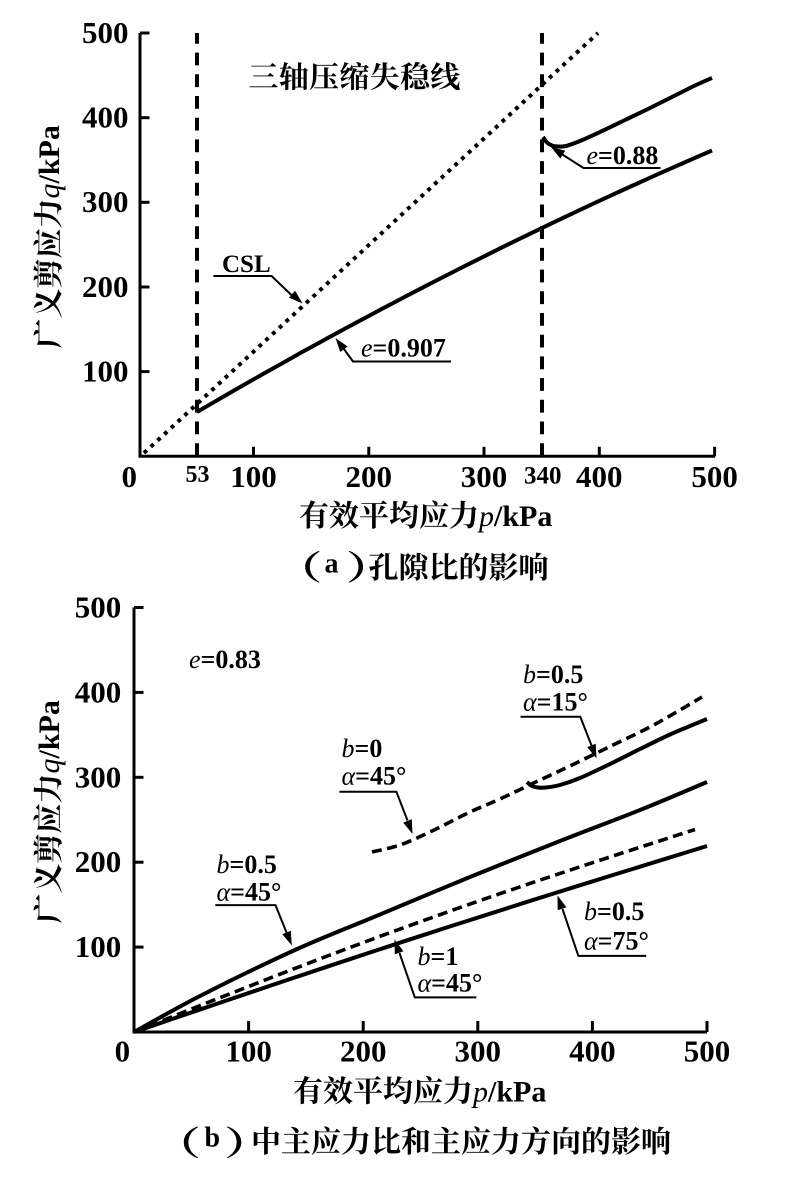 The image size is (785, 1178). Describe the element at coordinates (225, 659) in the screenshot. I see `svg-text: e=0.83` at that location.